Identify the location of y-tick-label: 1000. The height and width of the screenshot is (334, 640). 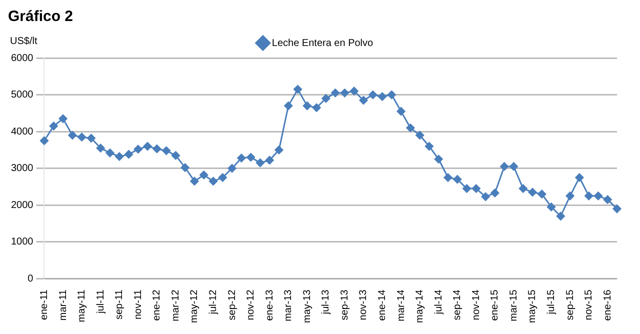
(22, 242).